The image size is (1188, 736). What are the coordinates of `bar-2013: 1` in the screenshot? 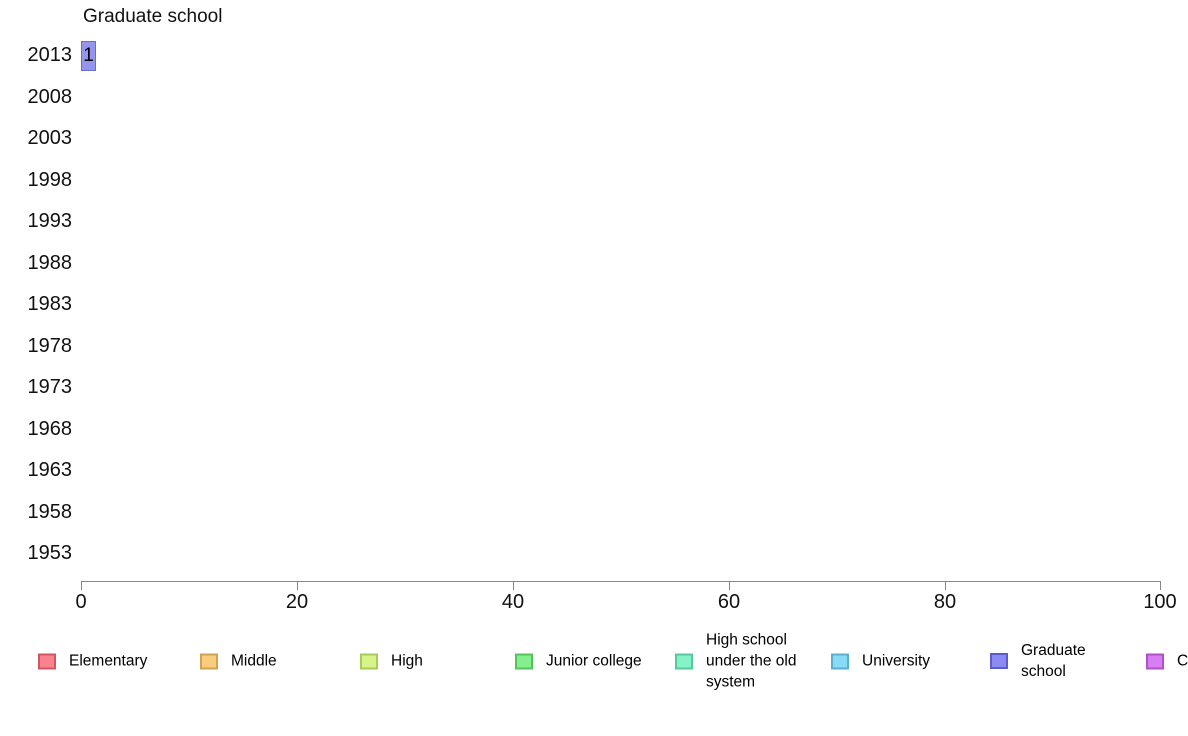 It's located at (88, 56).